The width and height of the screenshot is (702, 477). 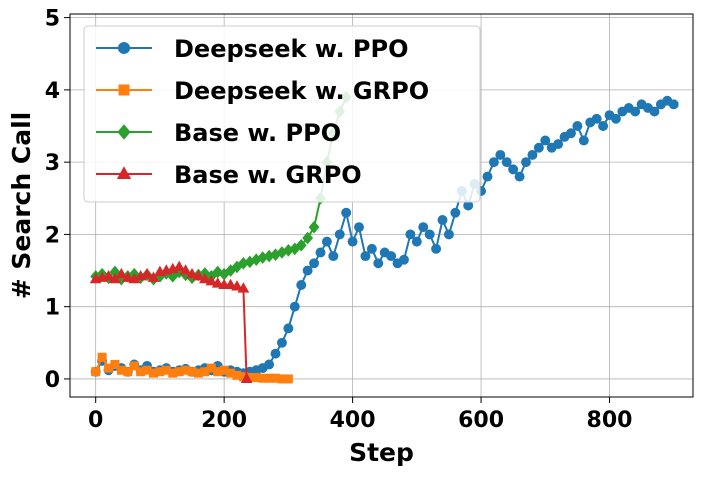 What do you see at coordinates (52, 308) in the screenshot?
I see `y-tick-label: 1` at bounding box center [52, 308].